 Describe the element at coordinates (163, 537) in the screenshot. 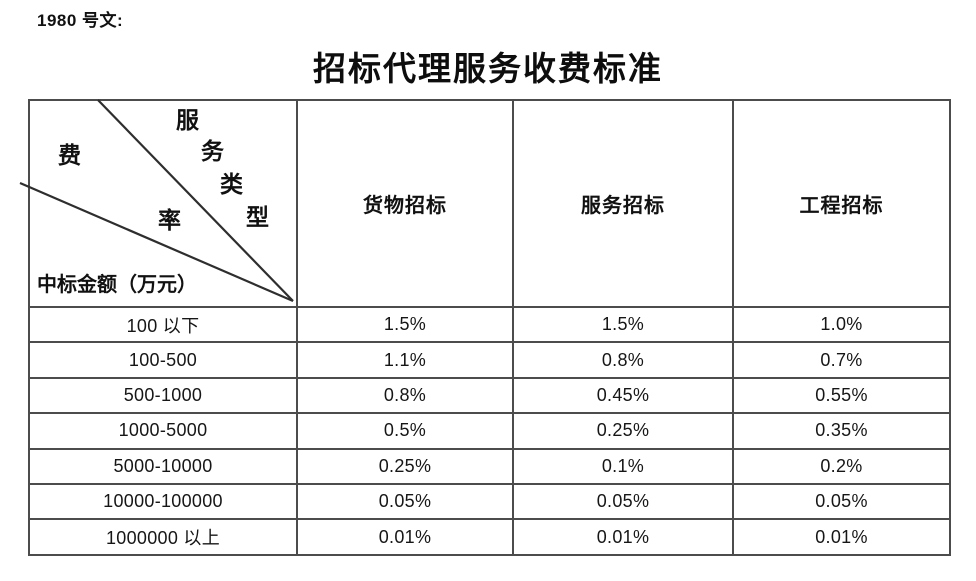

I see `row-range-label: 1000000 以上` at that location.